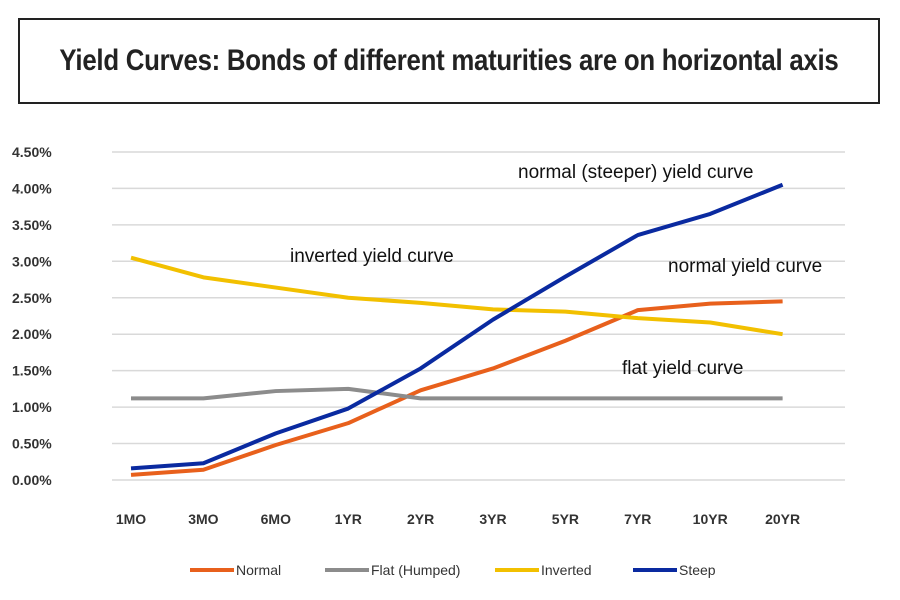 This screenshot has width=900, height=600. Describe the element at coordinates (32, 480) in the screenshot. I see `y-tick-label: 0.00%` at that location.